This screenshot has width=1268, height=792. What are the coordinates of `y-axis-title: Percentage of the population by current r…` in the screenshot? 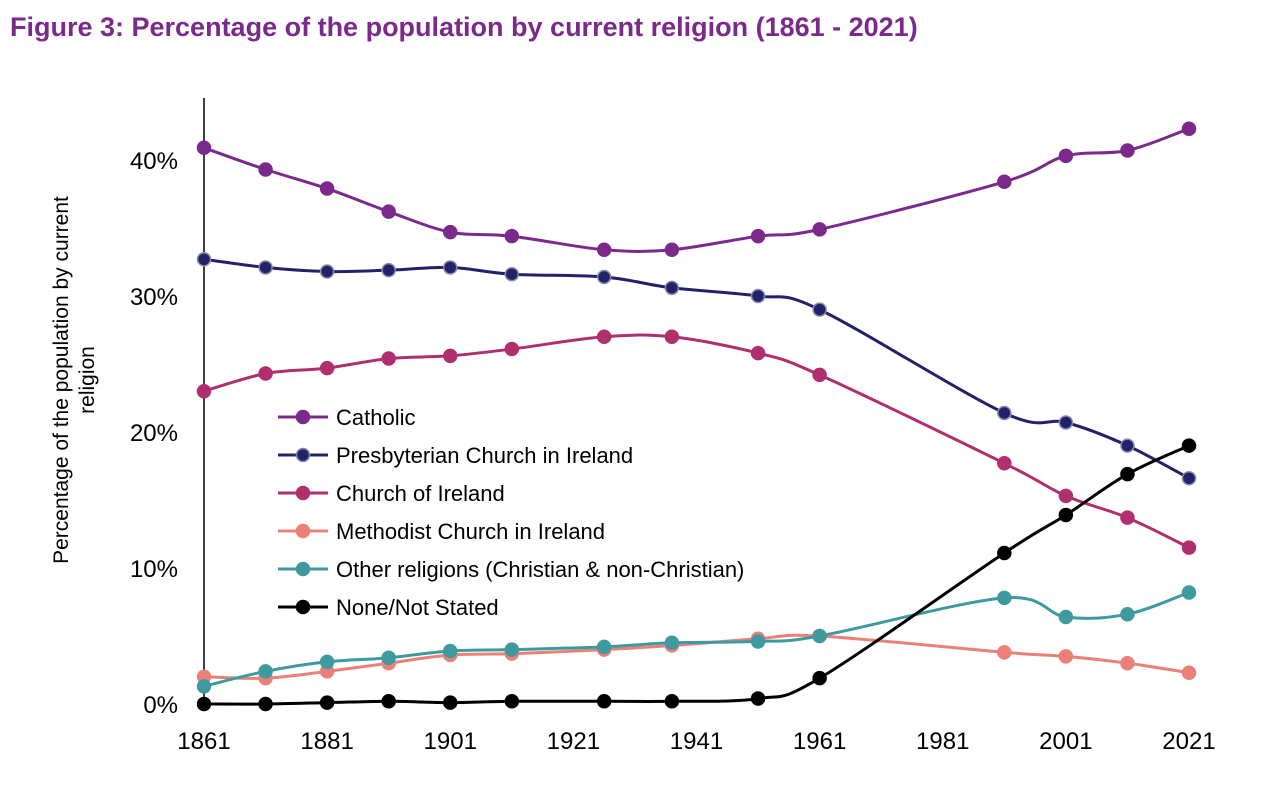 It's located at (74, 380).